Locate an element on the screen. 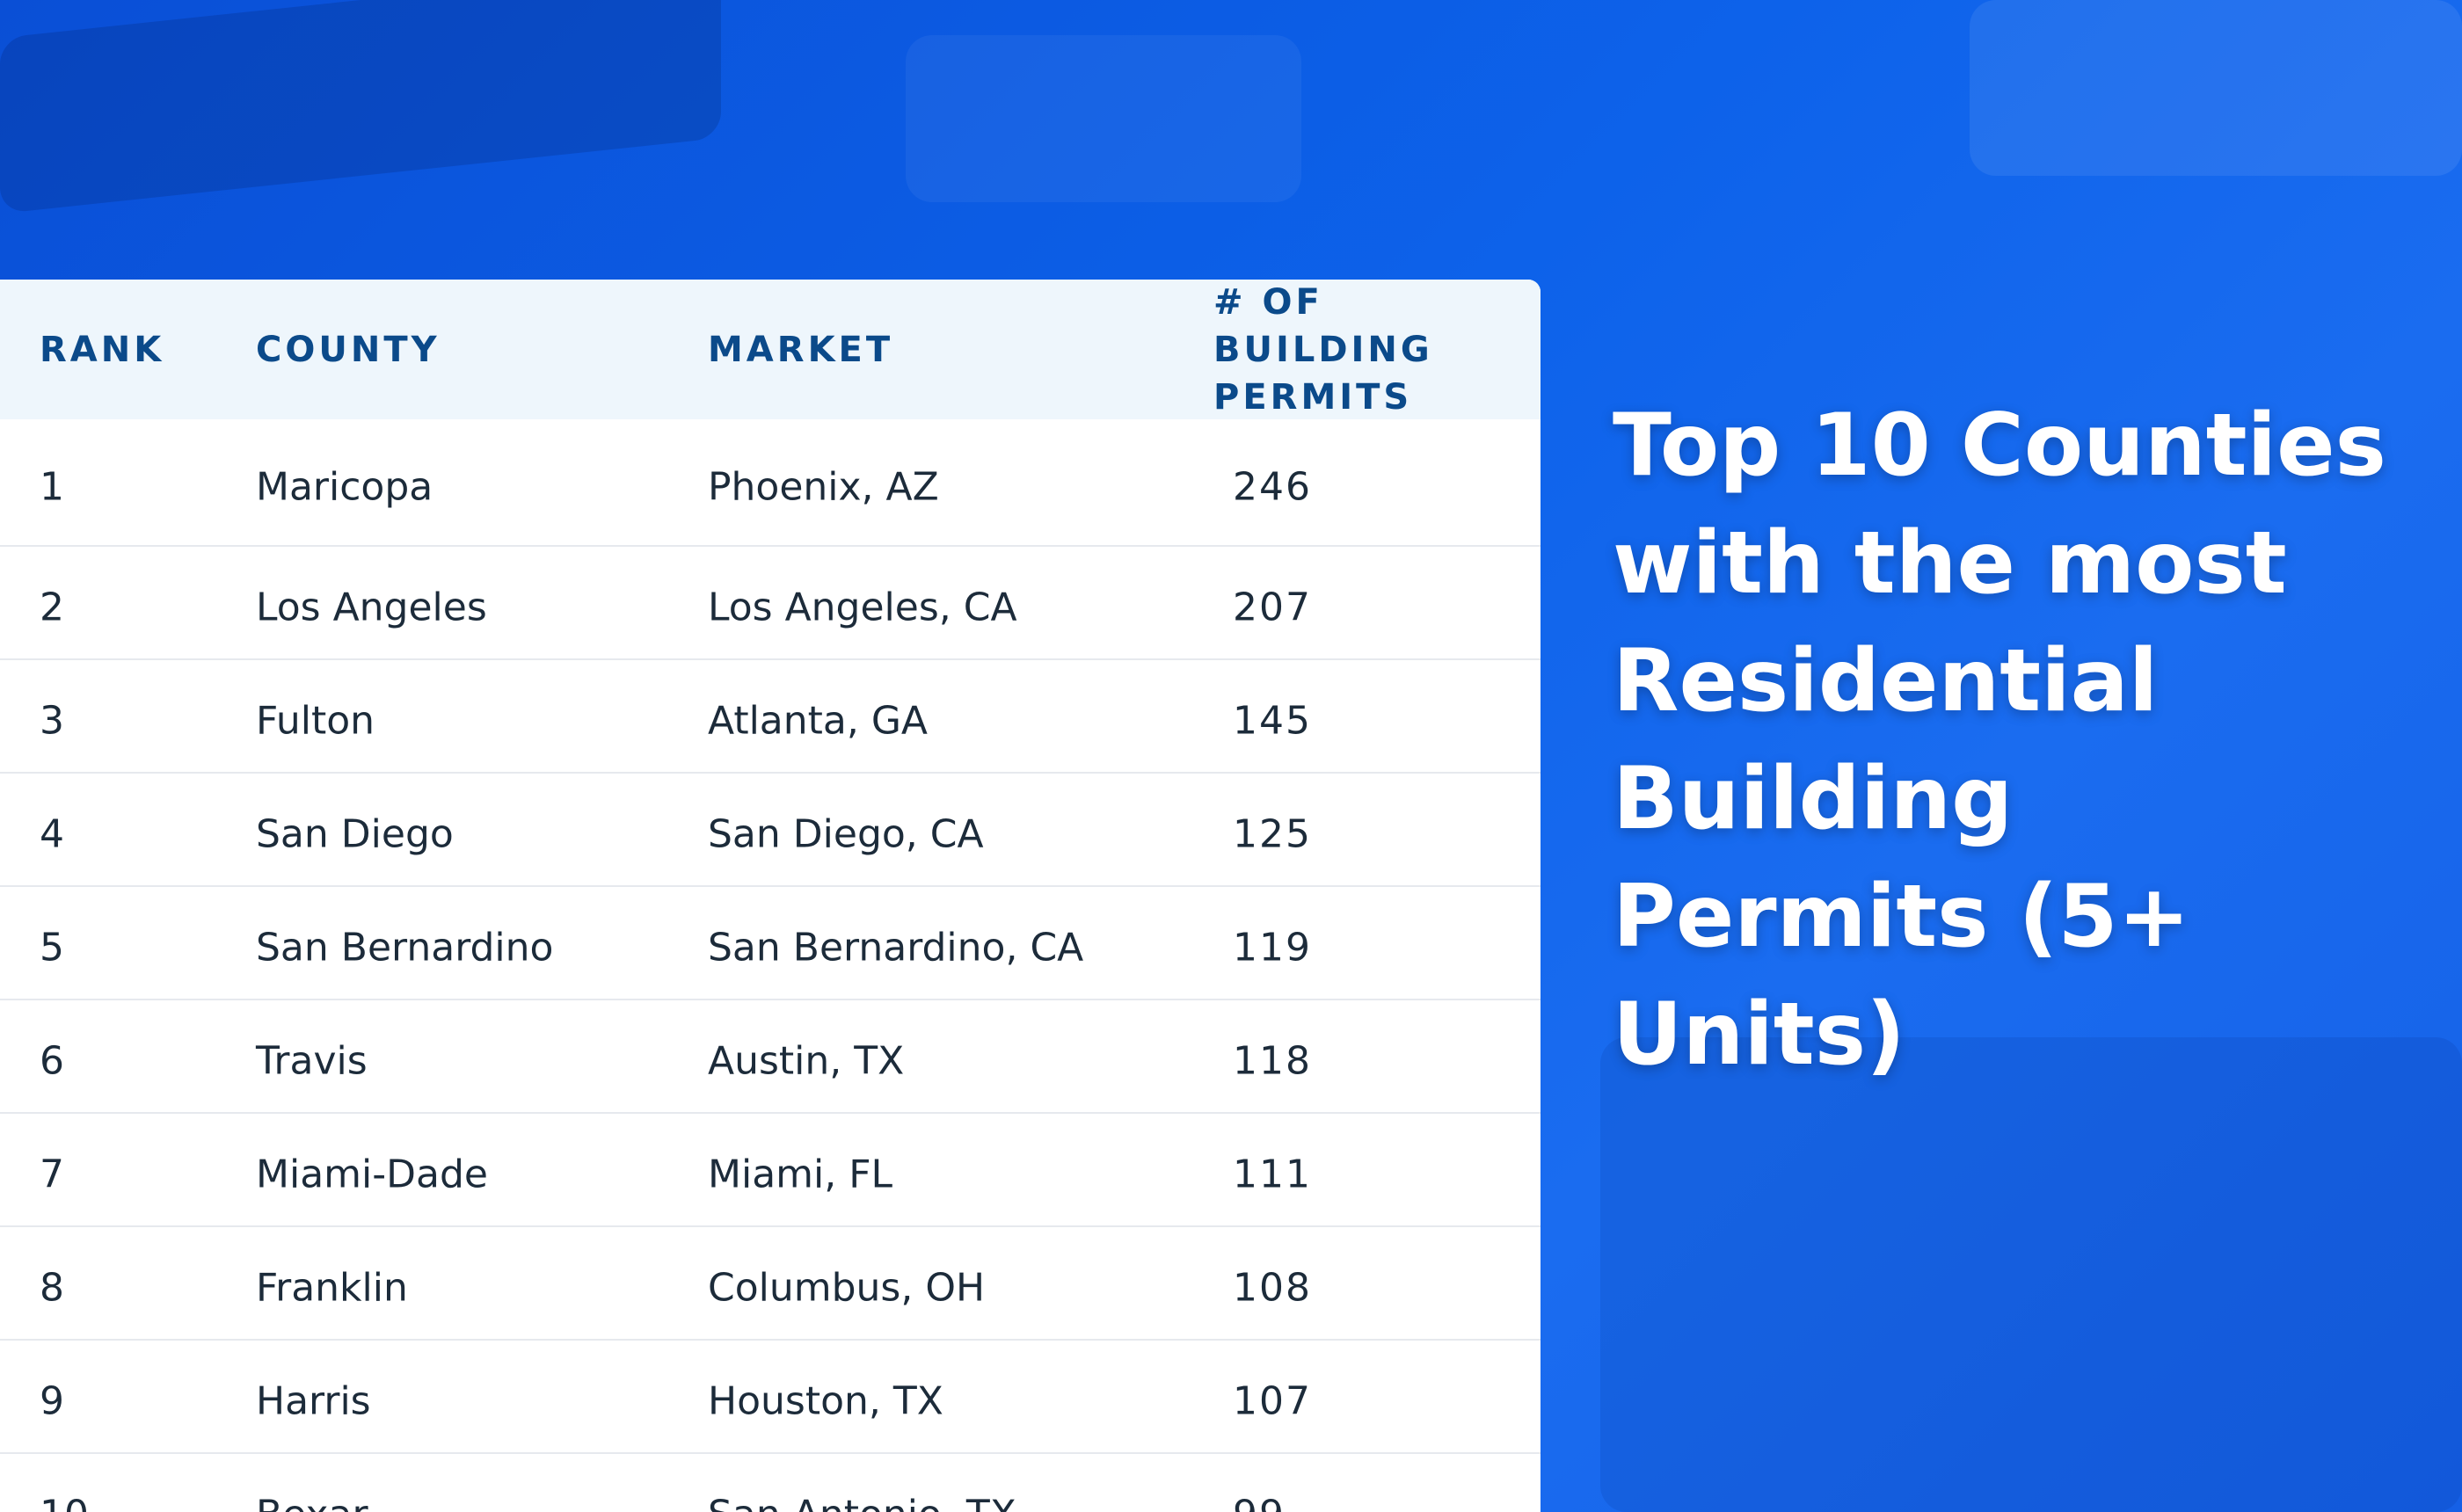 This screenshot has width=2462, height=1512. table-row: 10 Bexar San Antonio, TX 99 is located at coordinates (770, 1483).